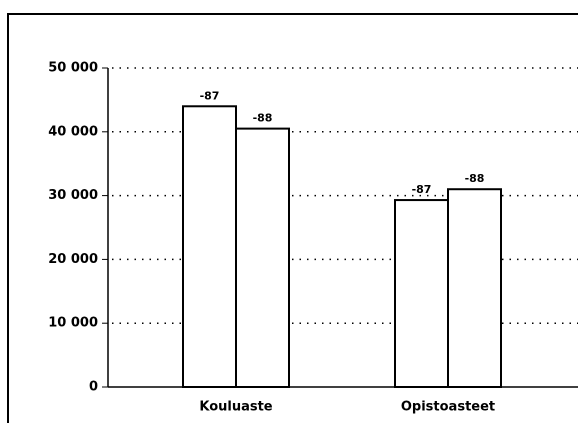  Describe the element at coordinates (73, 259) in the screenshot. I see `y-tick-label: 20 000` at that location.